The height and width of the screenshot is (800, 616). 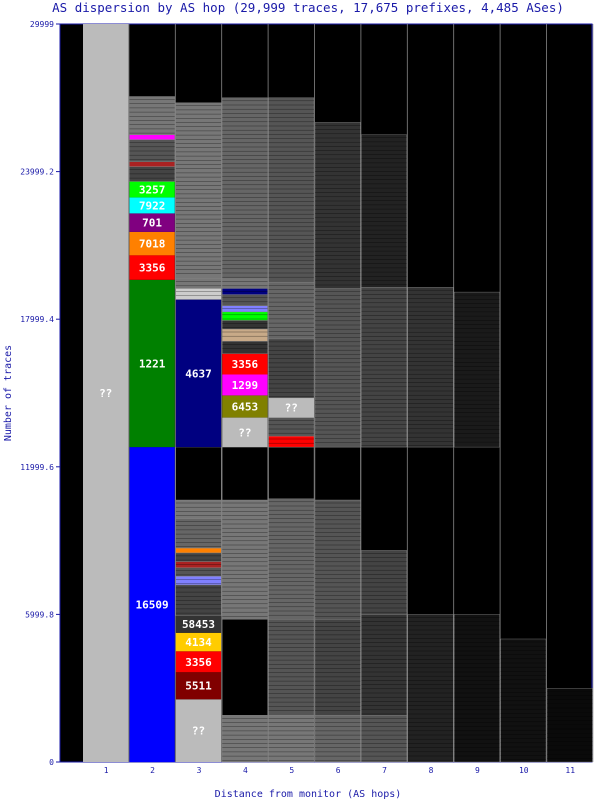 I want to click on y-tick-label: 23999.2, so click(x=37, y=172).